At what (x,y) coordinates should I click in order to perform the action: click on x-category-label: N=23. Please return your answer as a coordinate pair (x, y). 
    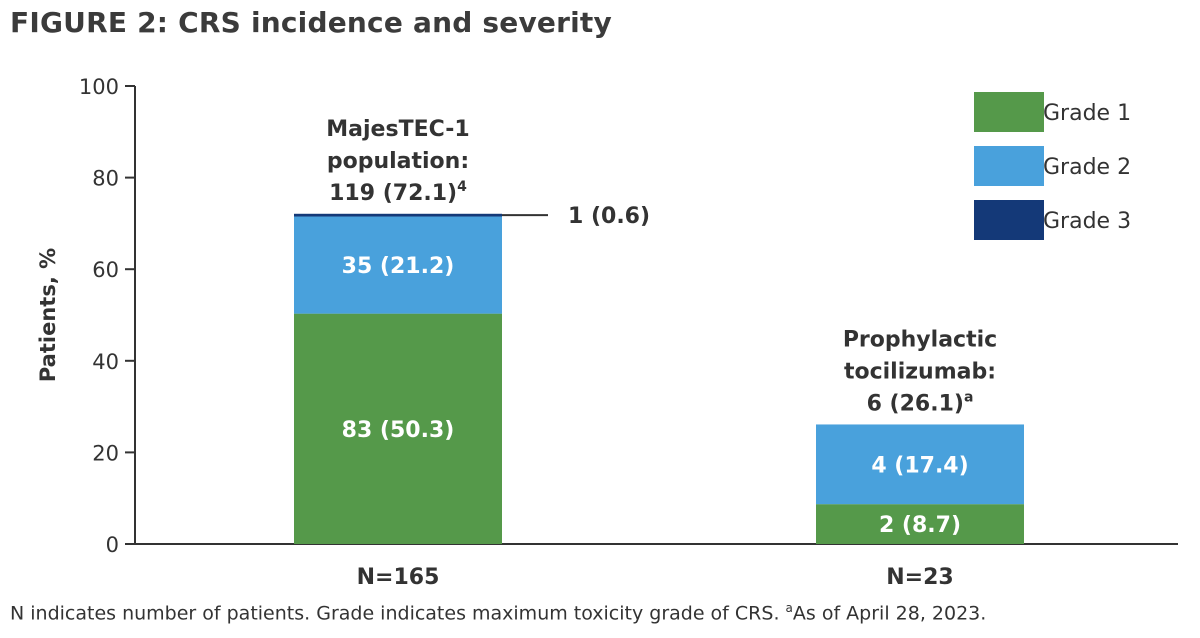
    Looking at the image, I should click on (919, 577).